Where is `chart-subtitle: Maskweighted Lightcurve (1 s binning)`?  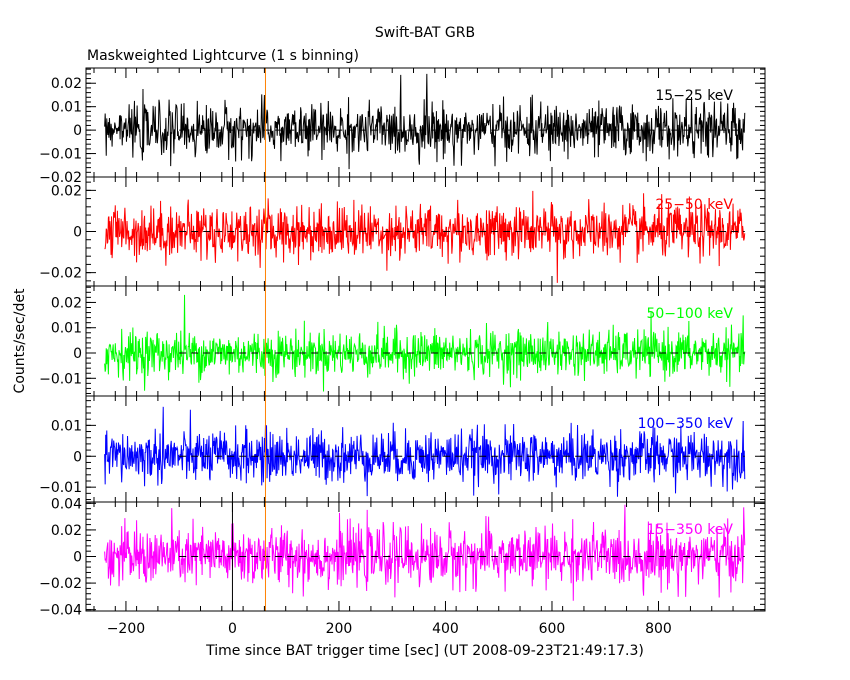 chart-subtitle: Maskweighted Lightcurve (1 s binning) is located at coordinates (223, 56).